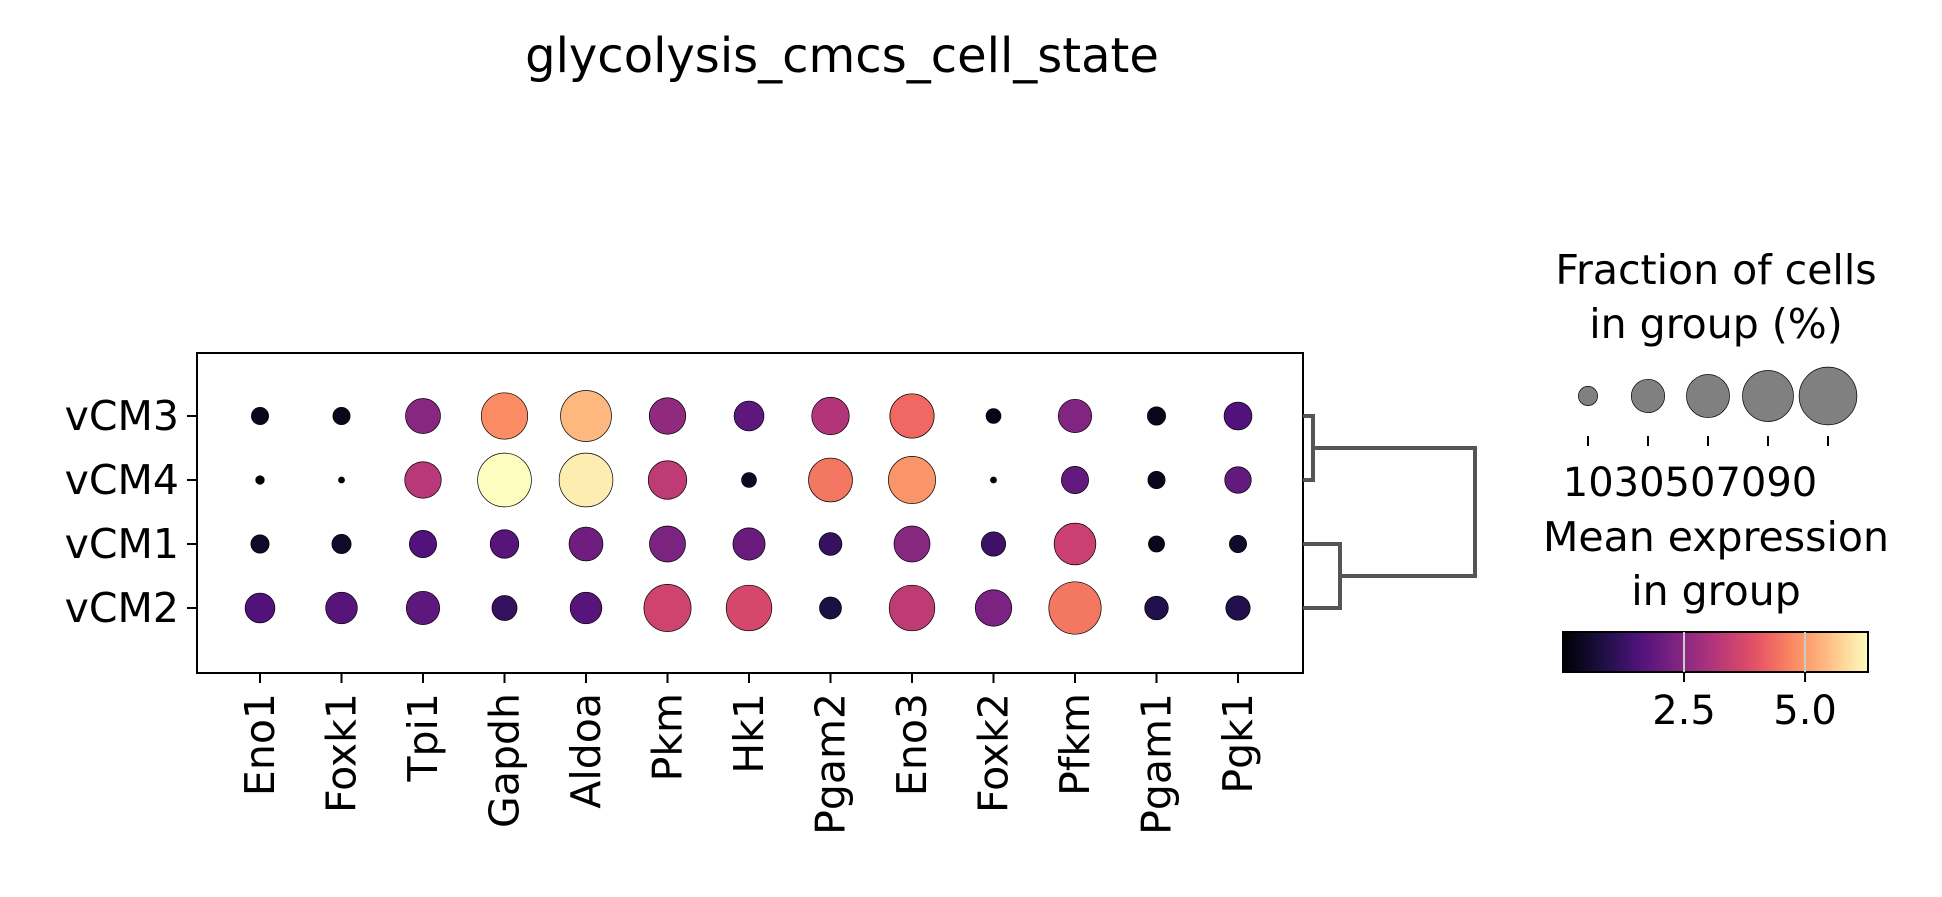 The height and width of the screenshot is (897, 1942). What do you see at coordinates (749, 416) in the screenshot?
I see `dot-vCM3-Hk1` at bounding box center [749, 416].